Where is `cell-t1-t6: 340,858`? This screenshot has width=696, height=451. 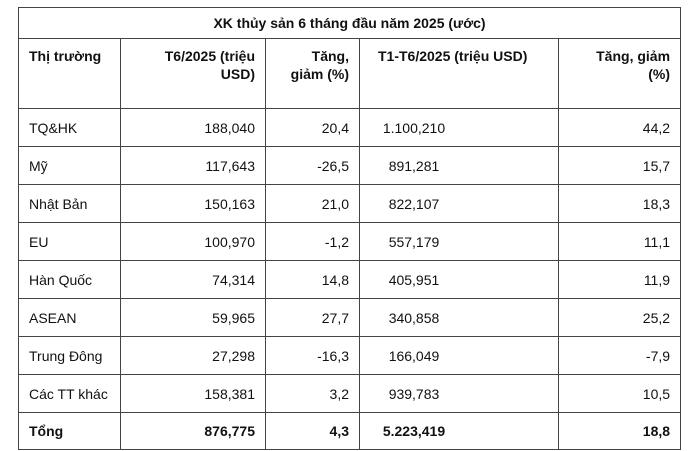
cell-t1-t6: 340,858 is located at coordinates (459, 317).